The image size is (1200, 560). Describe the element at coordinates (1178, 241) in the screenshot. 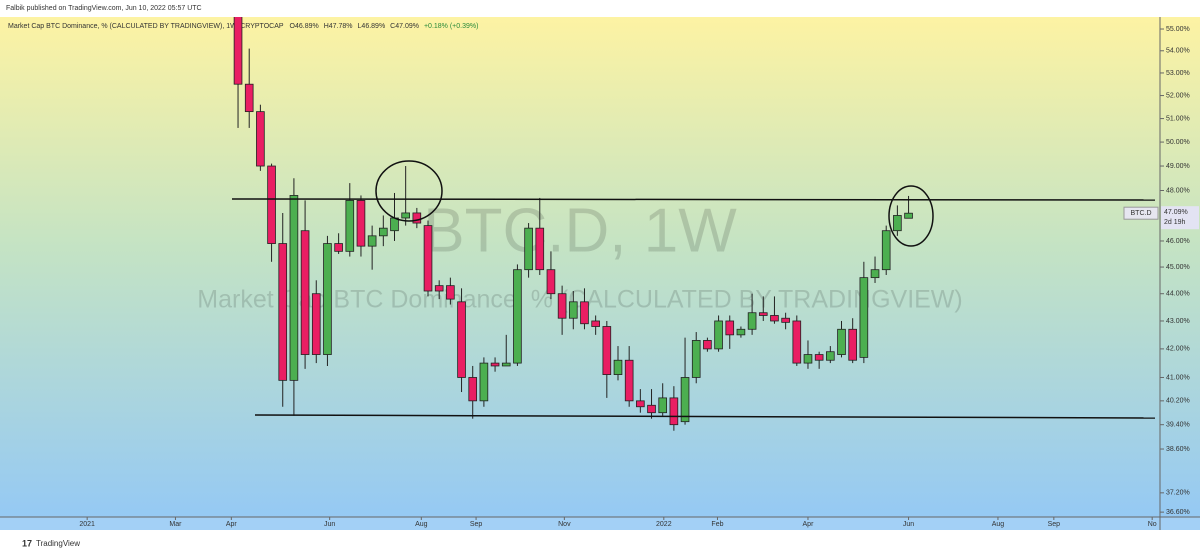

I see `y-tick-label: 46.00%` at that location.